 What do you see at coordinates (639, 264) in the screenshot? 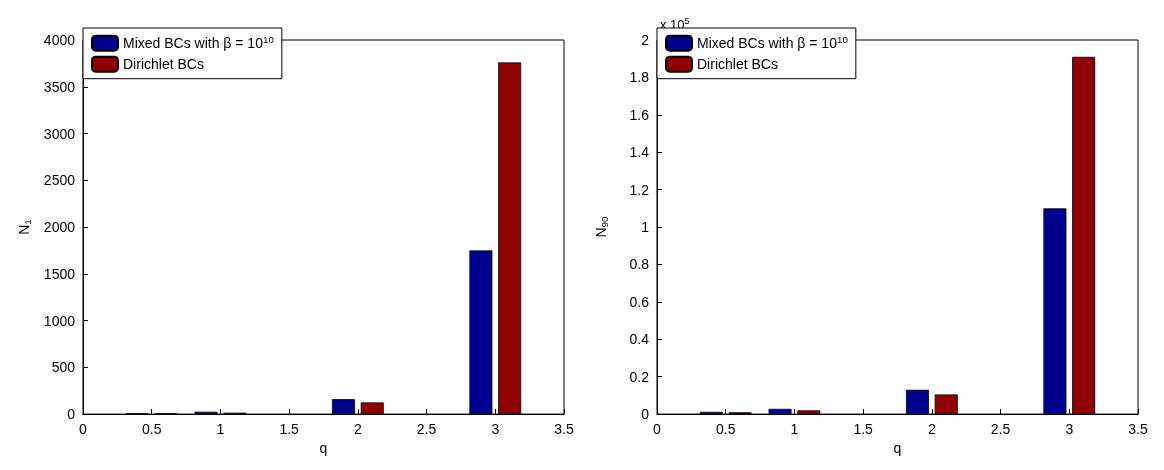
I see `y-tick-label: 0.8` at bounding box center [639, 264].